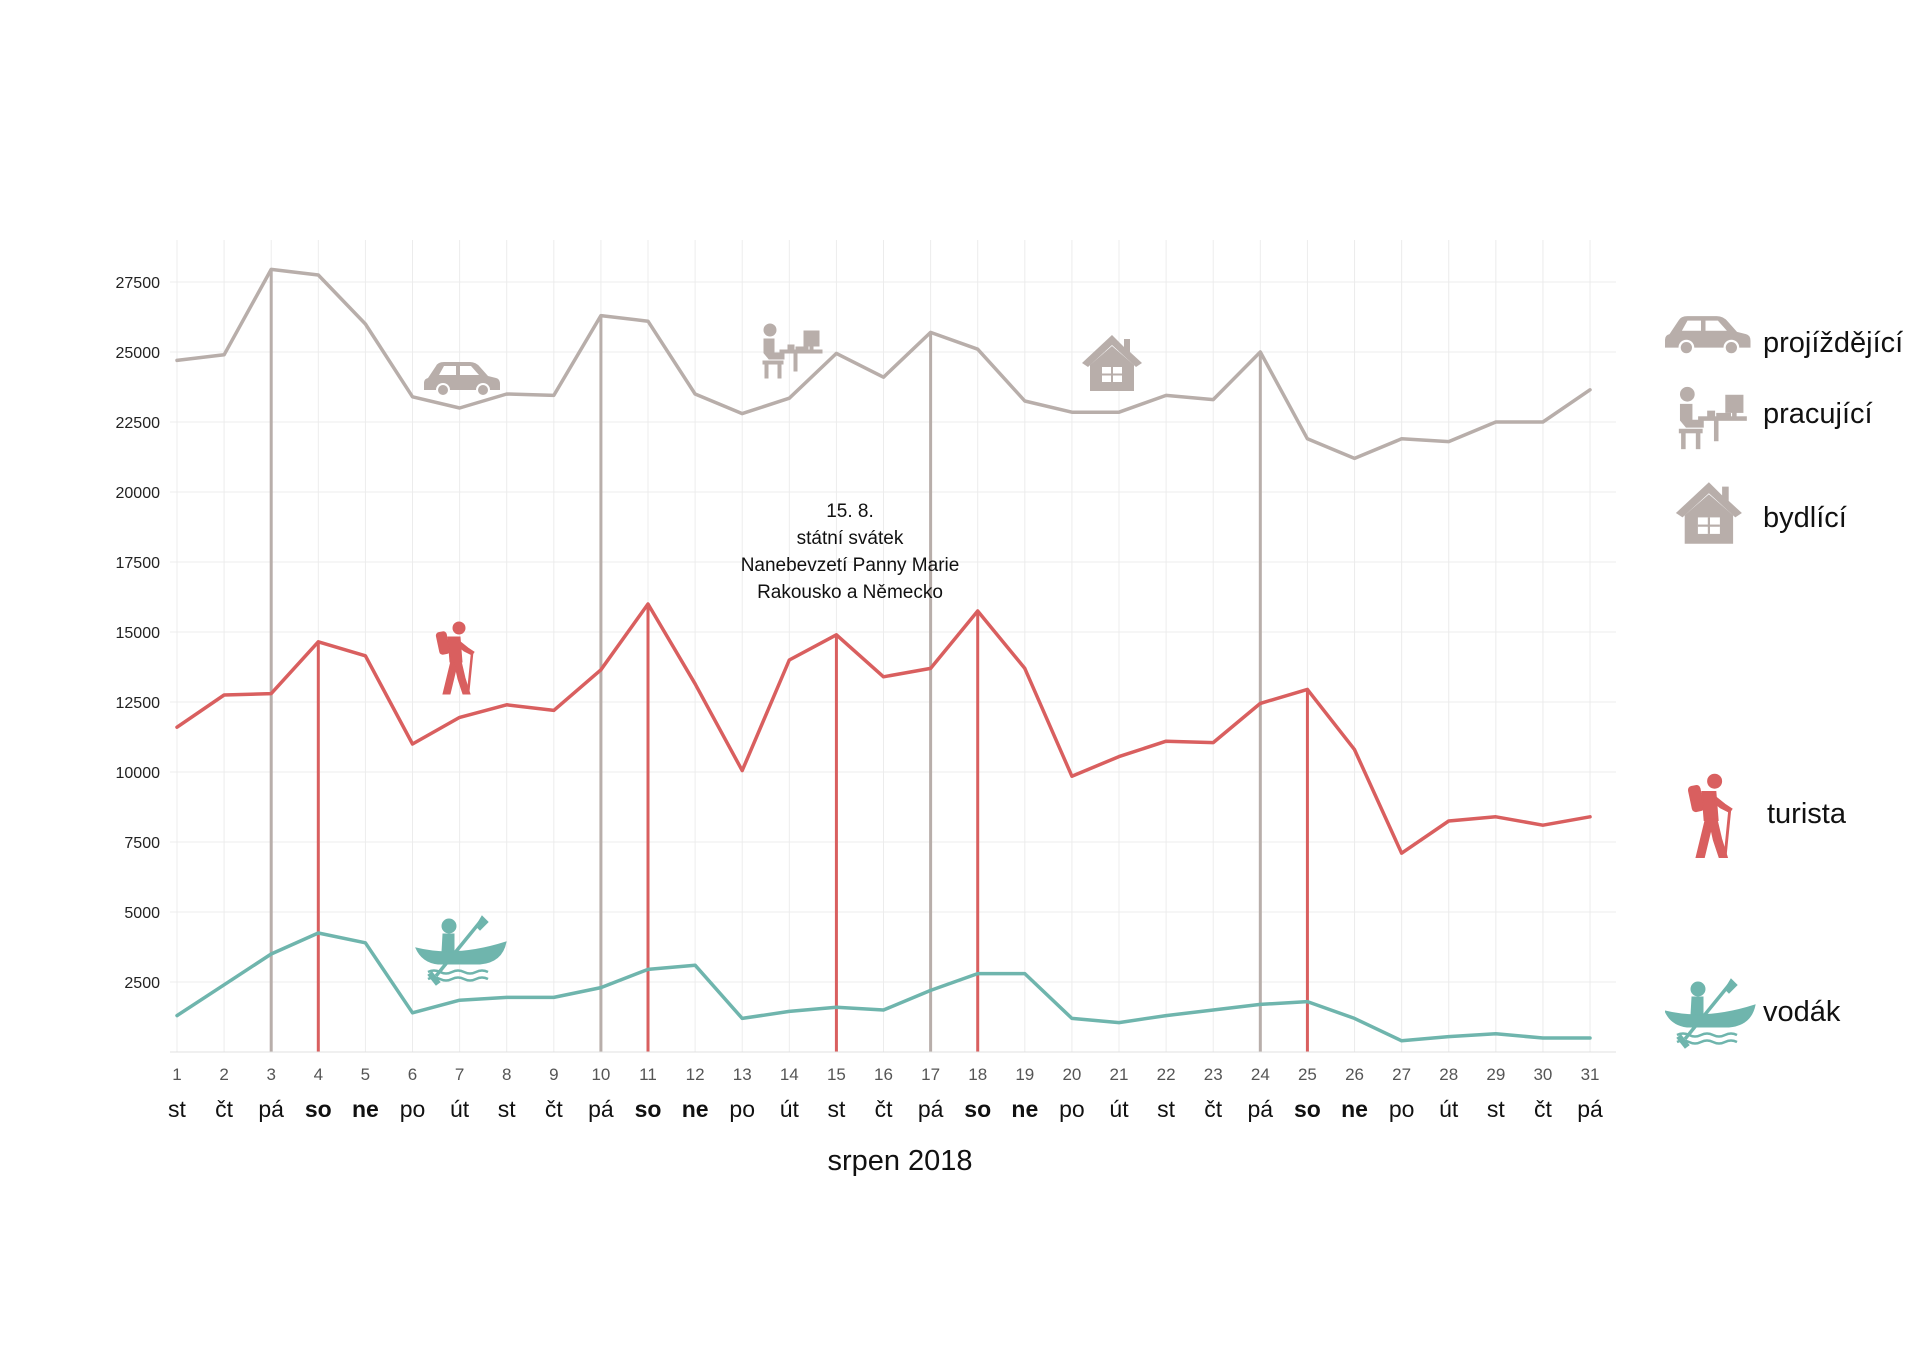 The width and height of the screenshot is (1920, 1357). What do you see at coordinates (270, 1074) in the screenshot?
I see `x-tick-label: 3` at bounding box center [270, 1074].